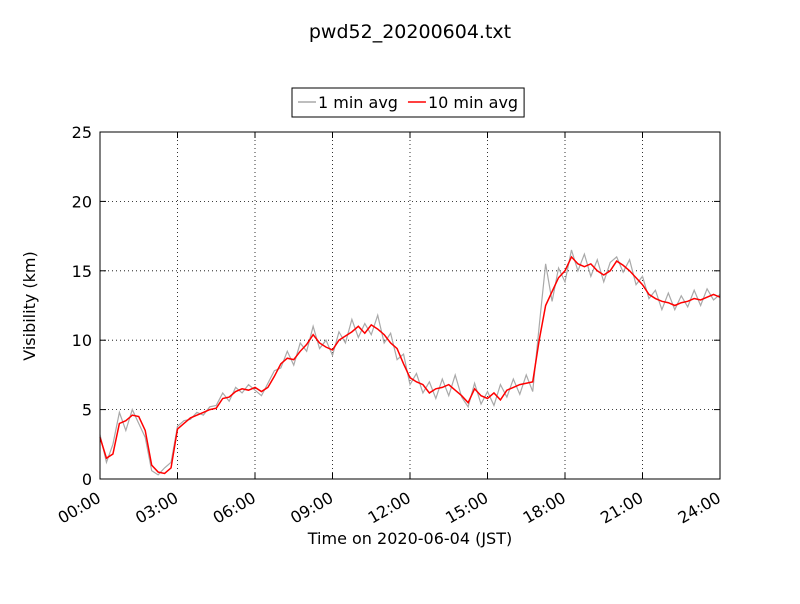  Describe the element at coordinates (87, 479) in the screenshot. I see `y-tick-label: 0` at that location.